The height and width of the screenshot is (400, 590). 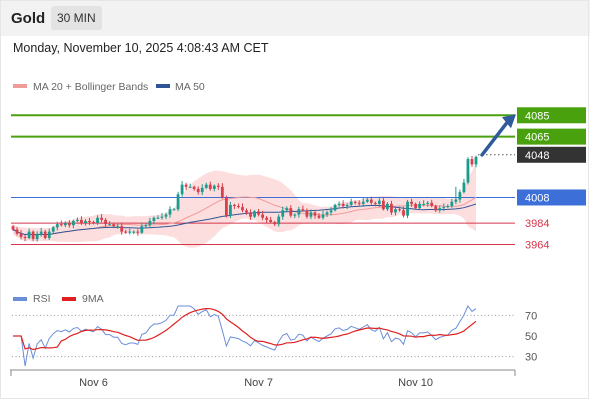 What do you see at coordinates (537, 198) in the screenshot?
I see `pivot-label-4008: 4008` at bounding box center [537, 198].